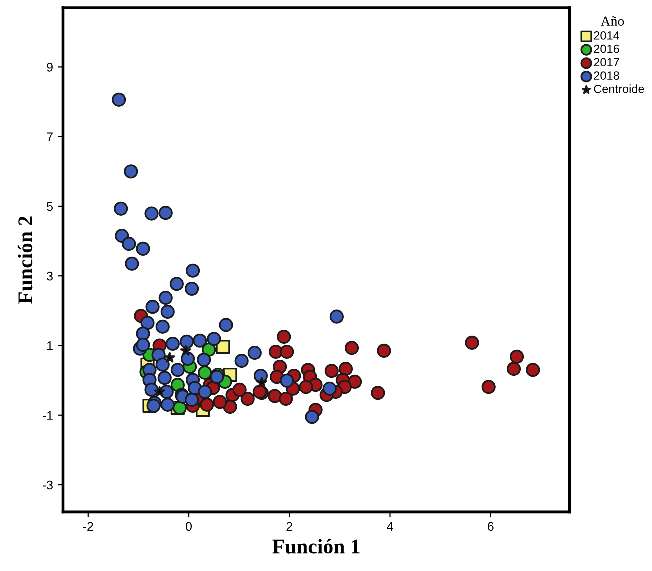 Image resolution: width=652 pixels, height=571 pixels. Describe the element at coordinates (50, 276) in the screenshot. I see `y-tick-label: 3` at that location.